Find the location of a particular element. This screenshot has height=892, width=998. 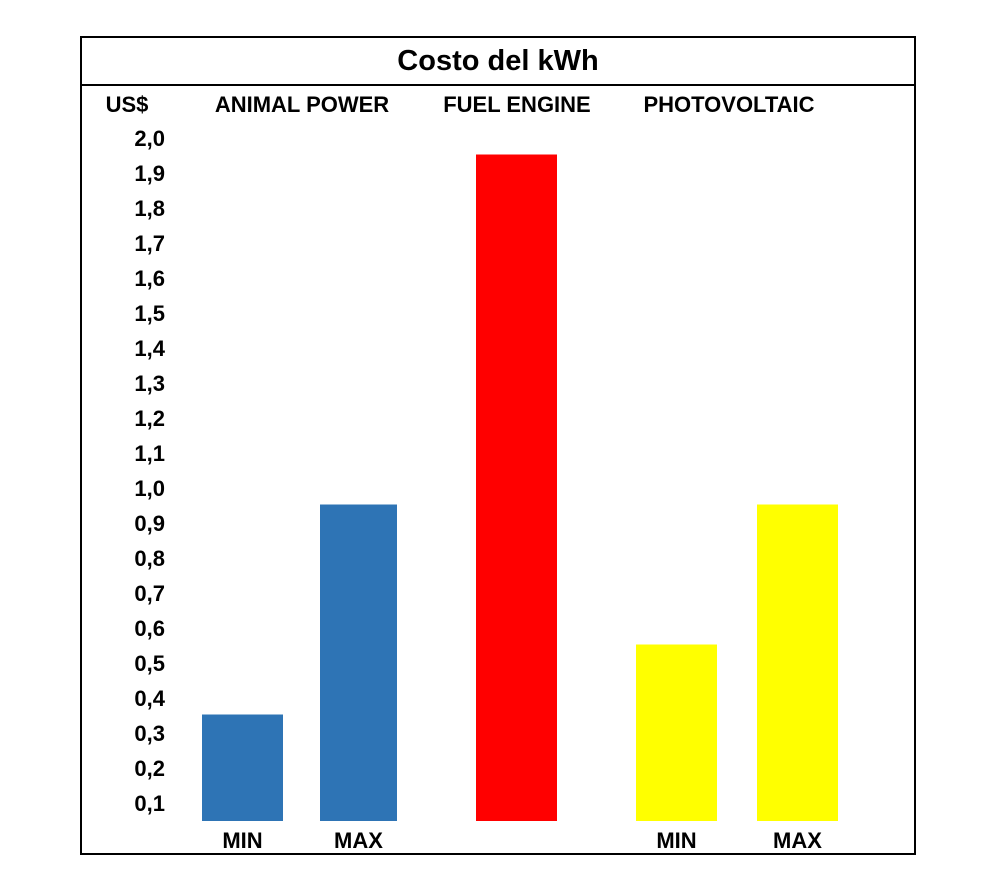

y-tick-label: 1,3 is located at coordinates (149, 383).